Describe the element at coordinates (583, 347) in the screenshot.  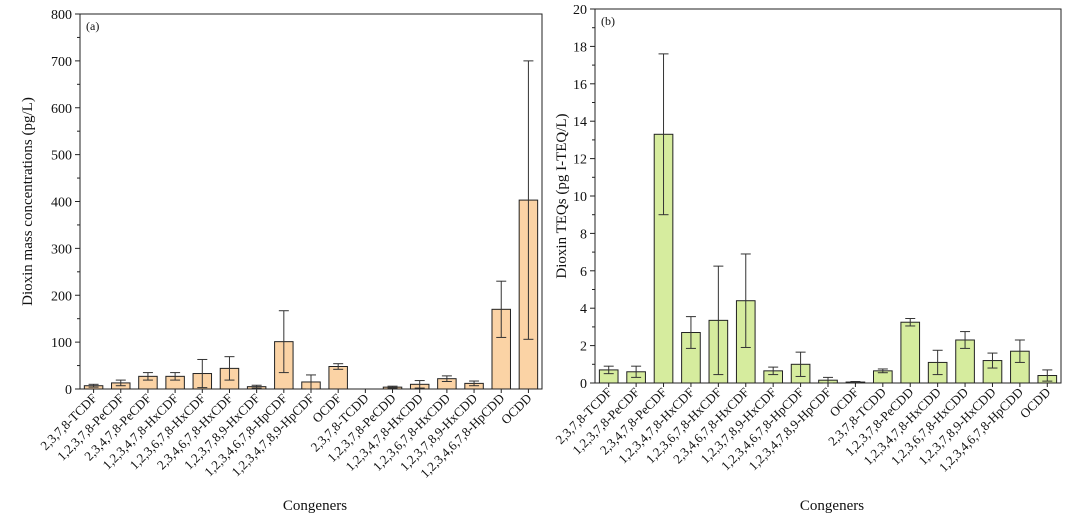
I see `y-tick-label: 2` at that location.